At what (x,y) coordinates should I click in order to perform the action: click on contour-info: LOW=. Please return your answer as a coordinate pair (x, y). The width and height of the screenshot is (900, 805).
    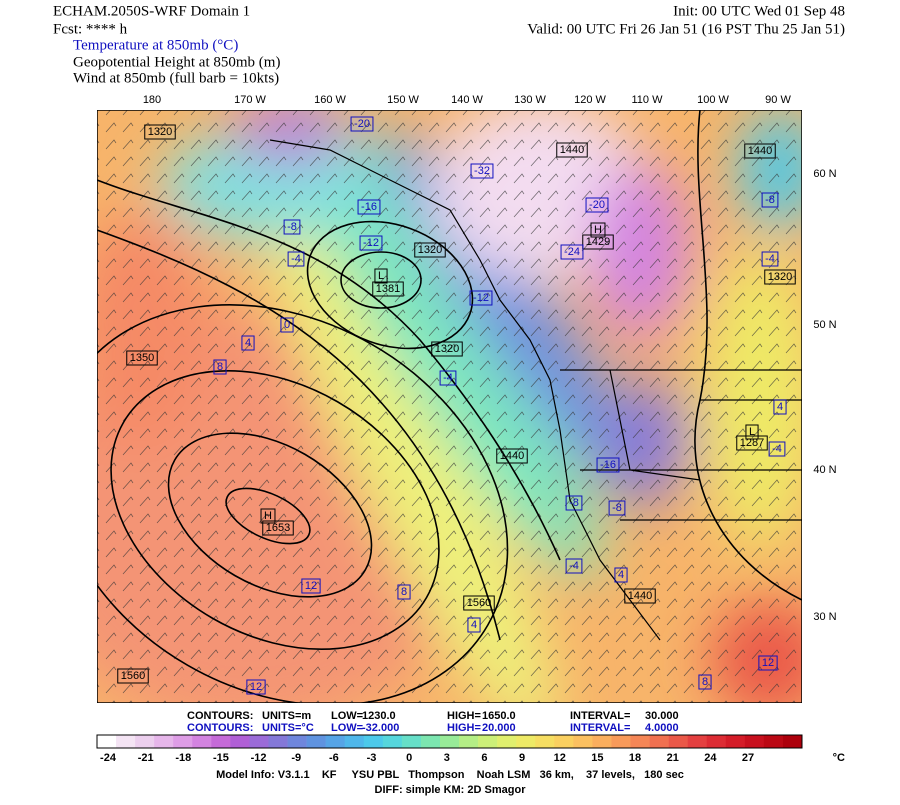
    Looking at the image, I should click on (347, 716).